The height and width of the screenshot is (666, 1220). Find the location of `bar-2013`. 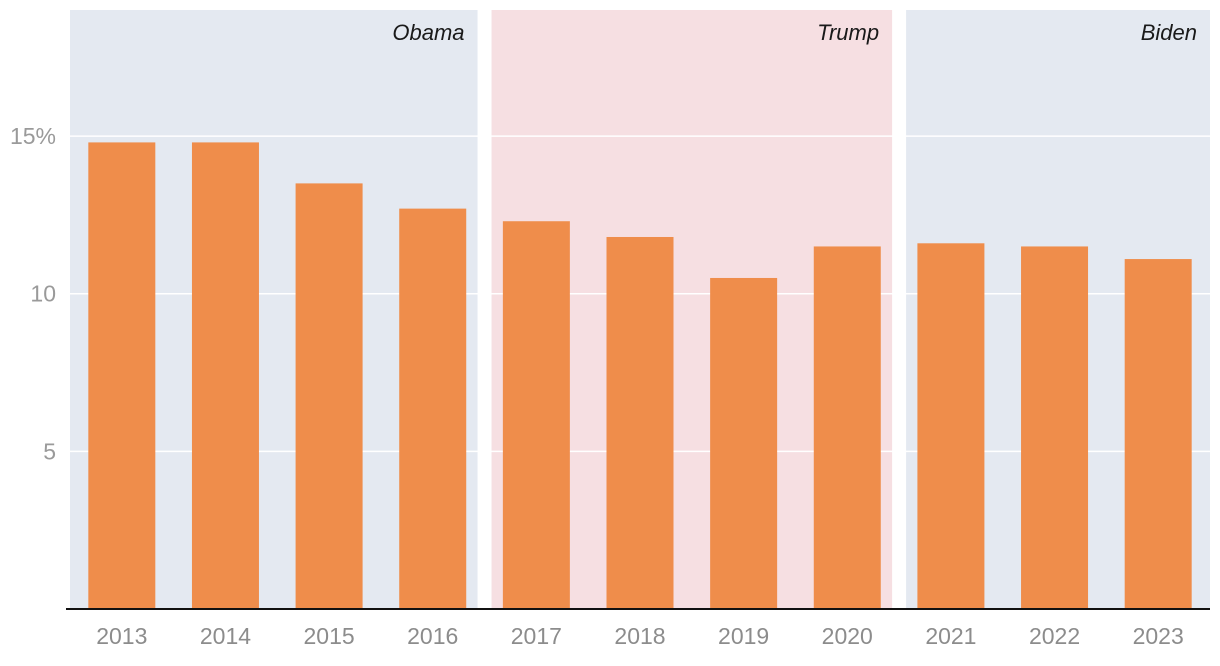

bar-2013 is located at coordinates (122, 375).